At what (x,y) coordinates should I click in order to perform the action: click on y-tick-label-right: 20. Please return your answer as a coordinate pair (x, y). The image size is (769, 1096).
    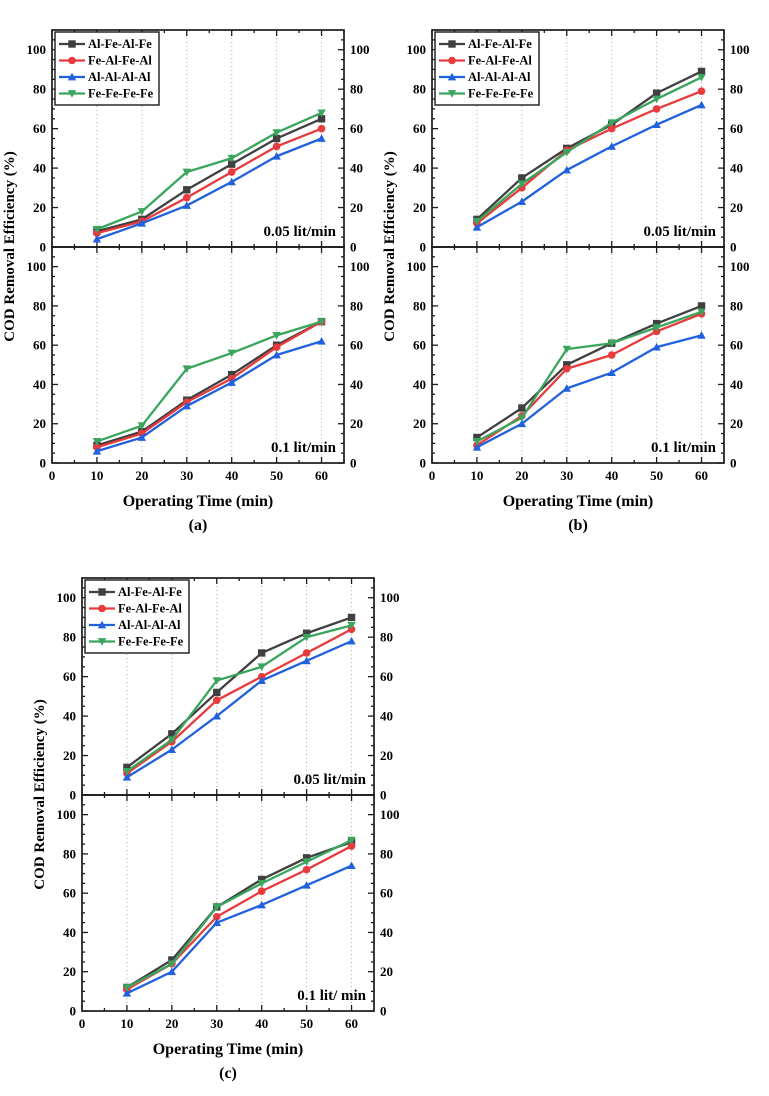
    Looking at the image, I should click on (386, 971).